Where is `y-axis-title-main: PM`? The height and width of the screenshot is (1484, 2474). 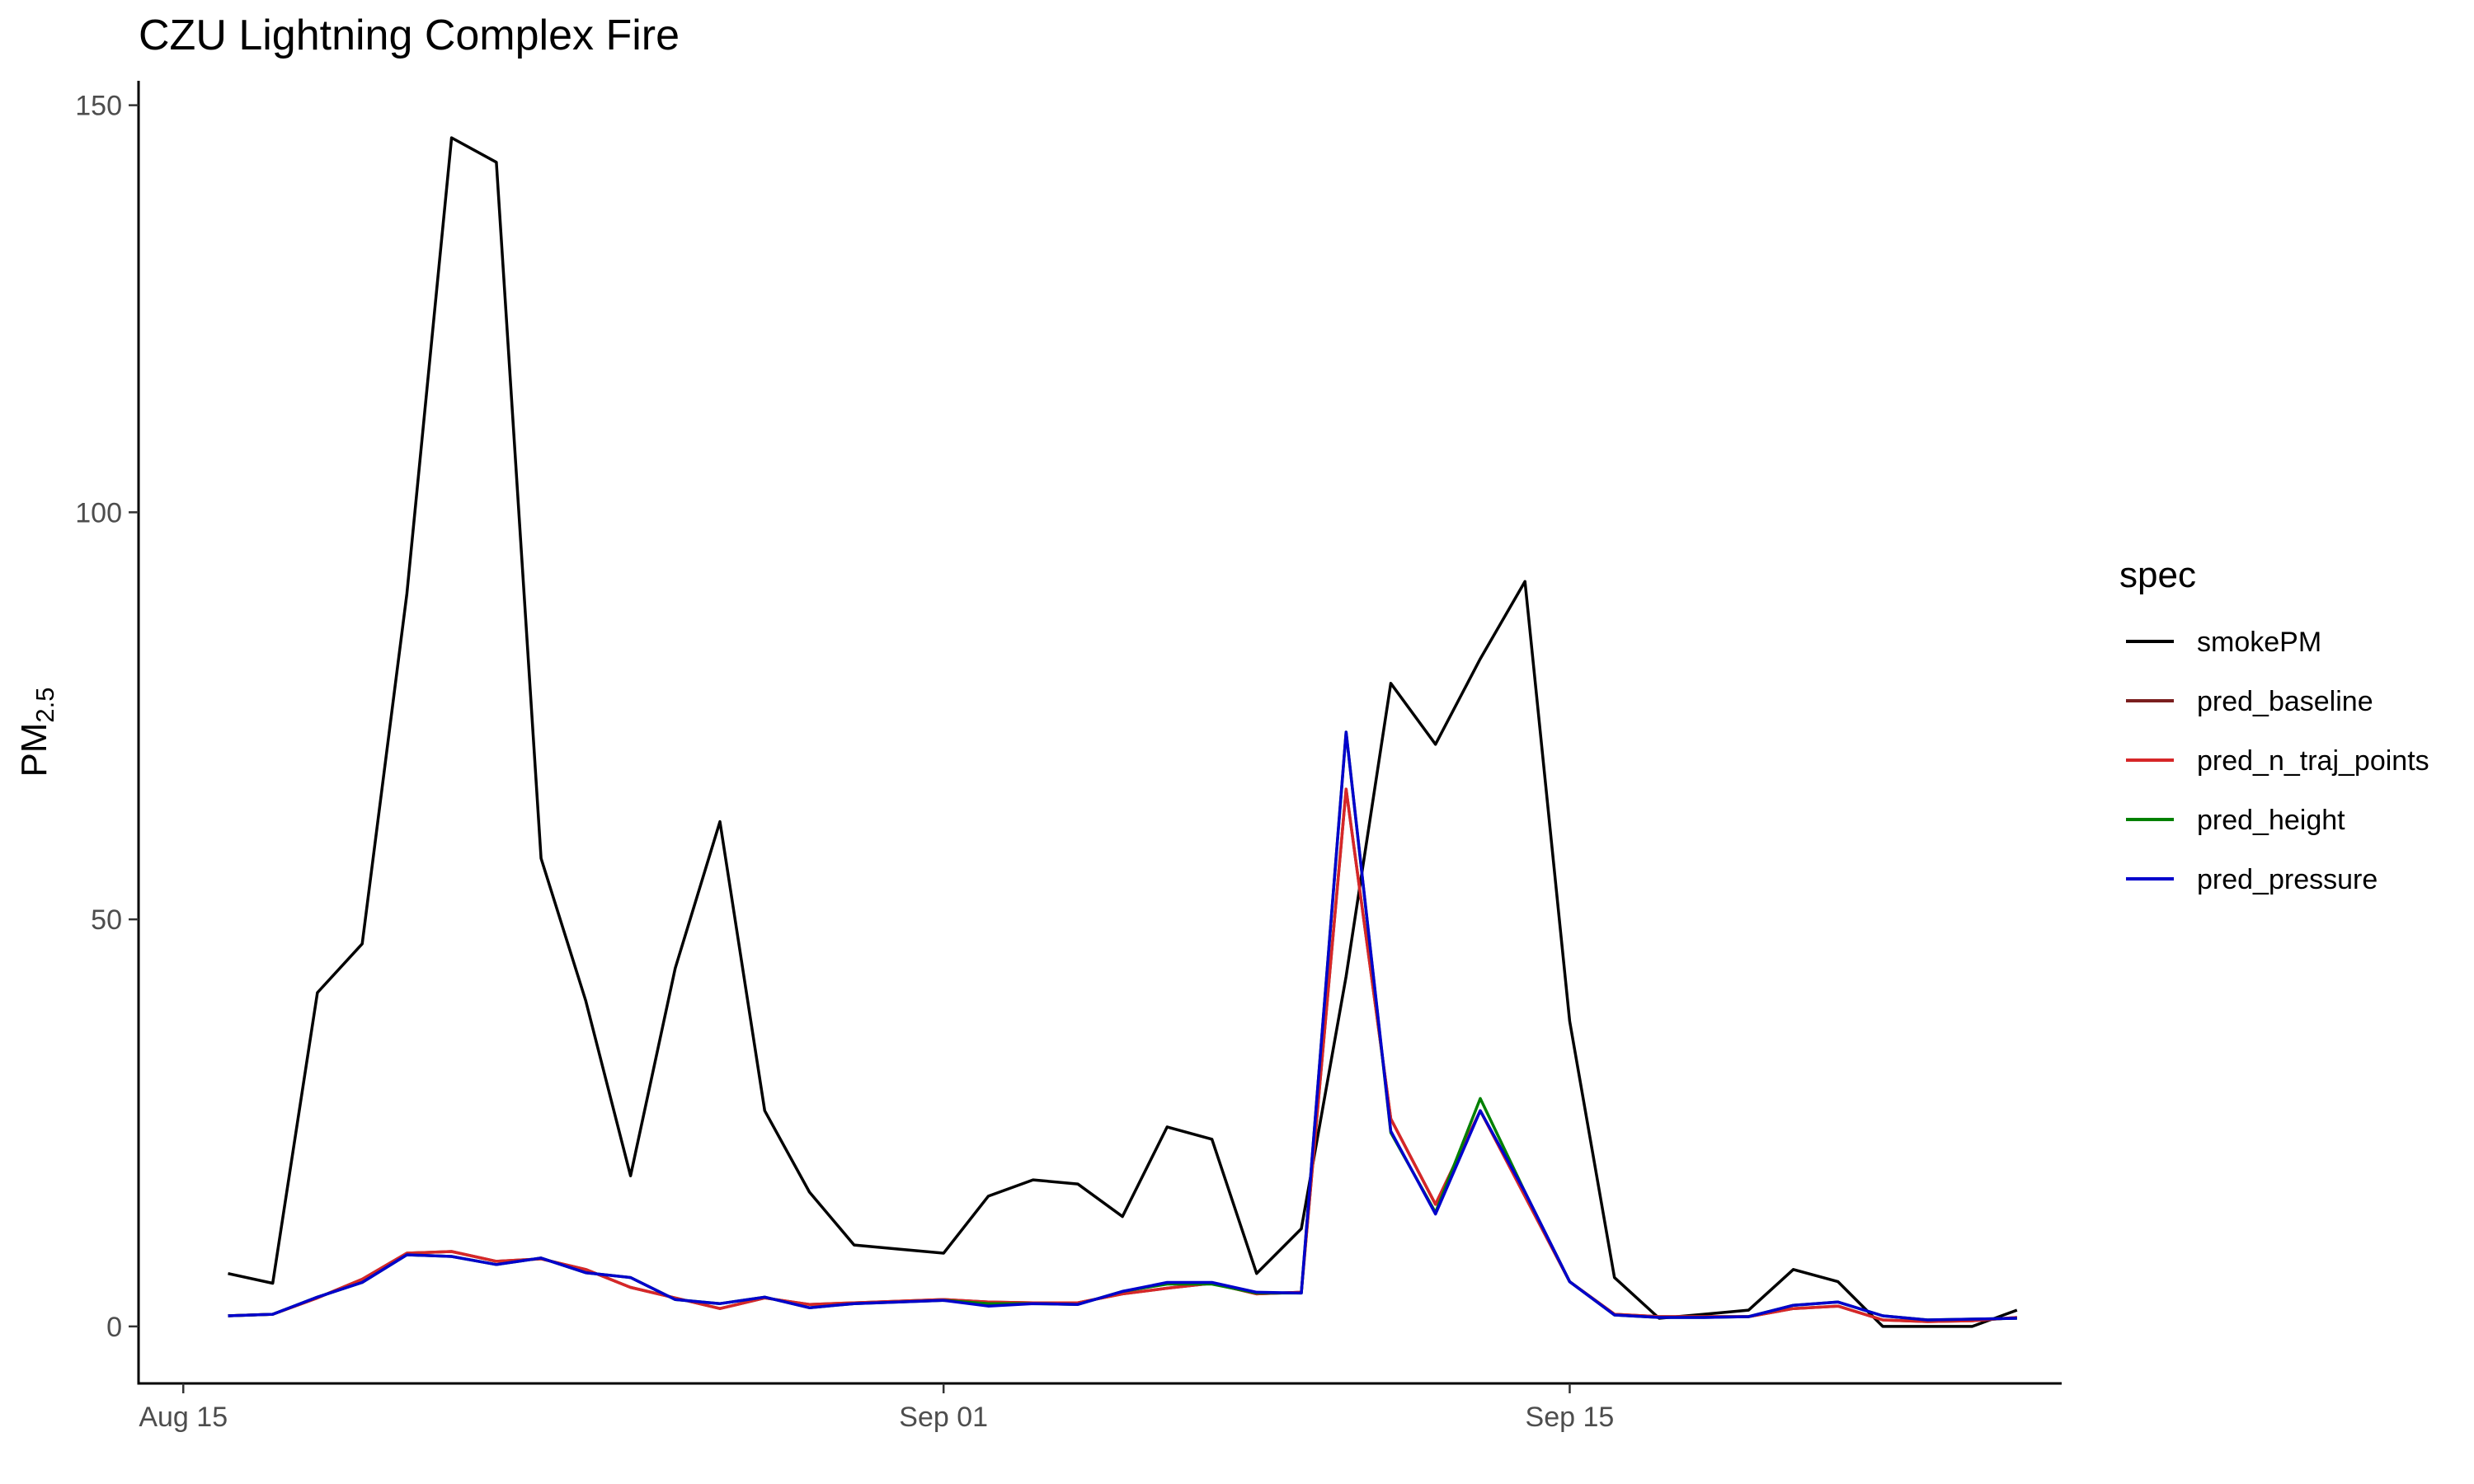 y-axis-title-main: PM is located at coordinates (34, 750).